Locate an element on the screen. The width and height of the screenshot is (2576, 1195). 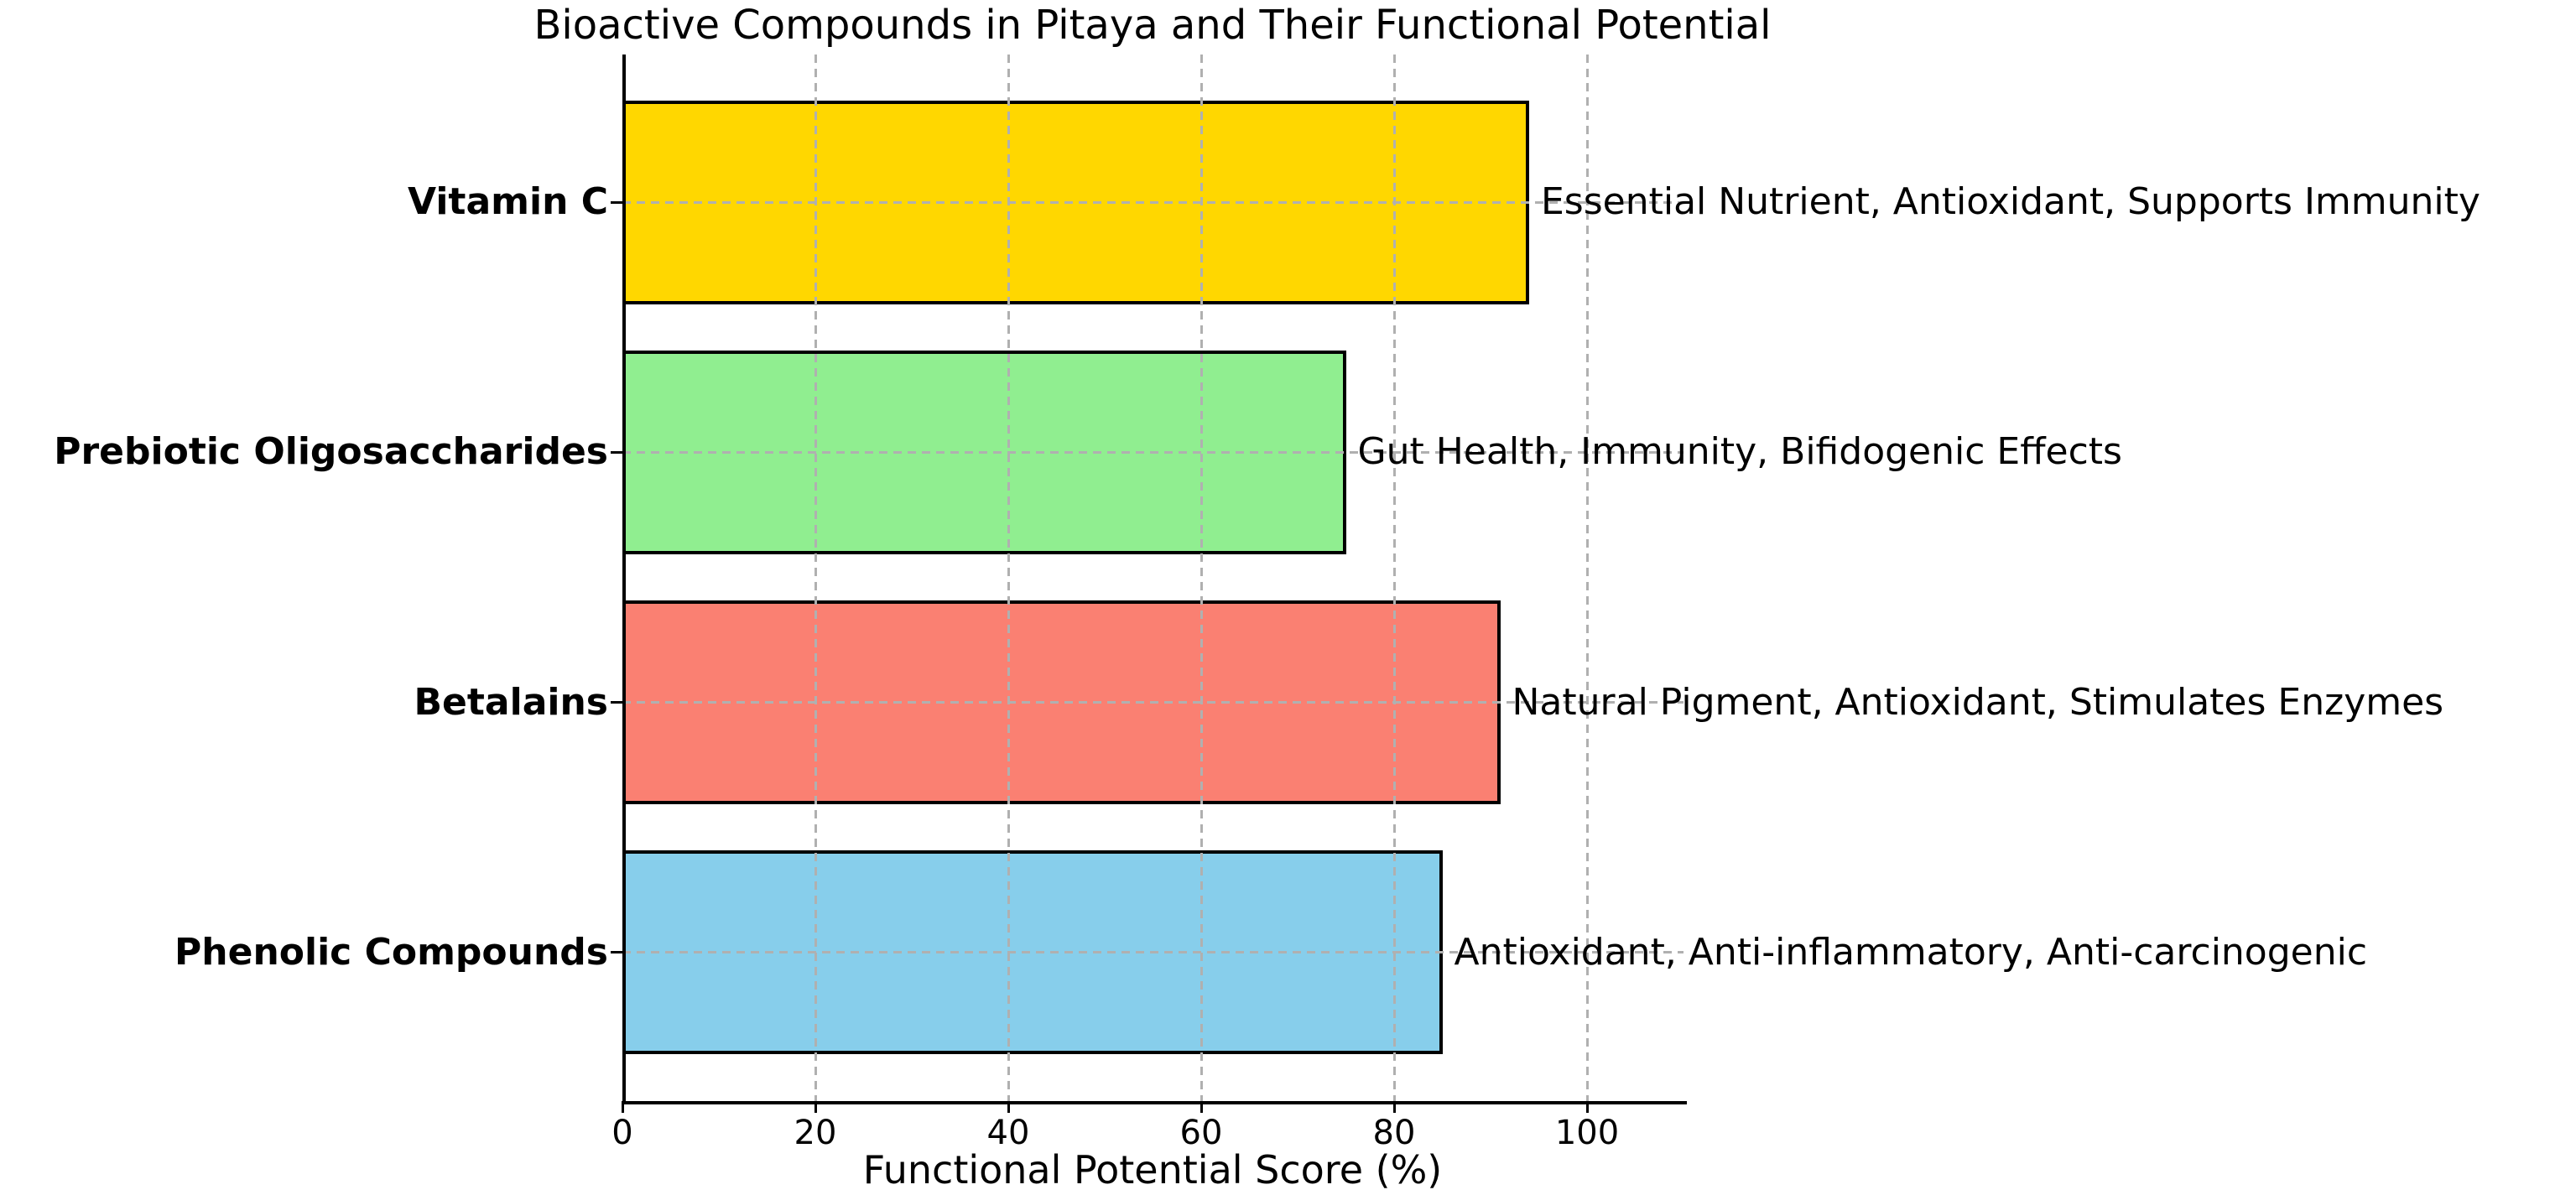
x-tick-label-40: 40 is located at coordinates (1008, 1133).